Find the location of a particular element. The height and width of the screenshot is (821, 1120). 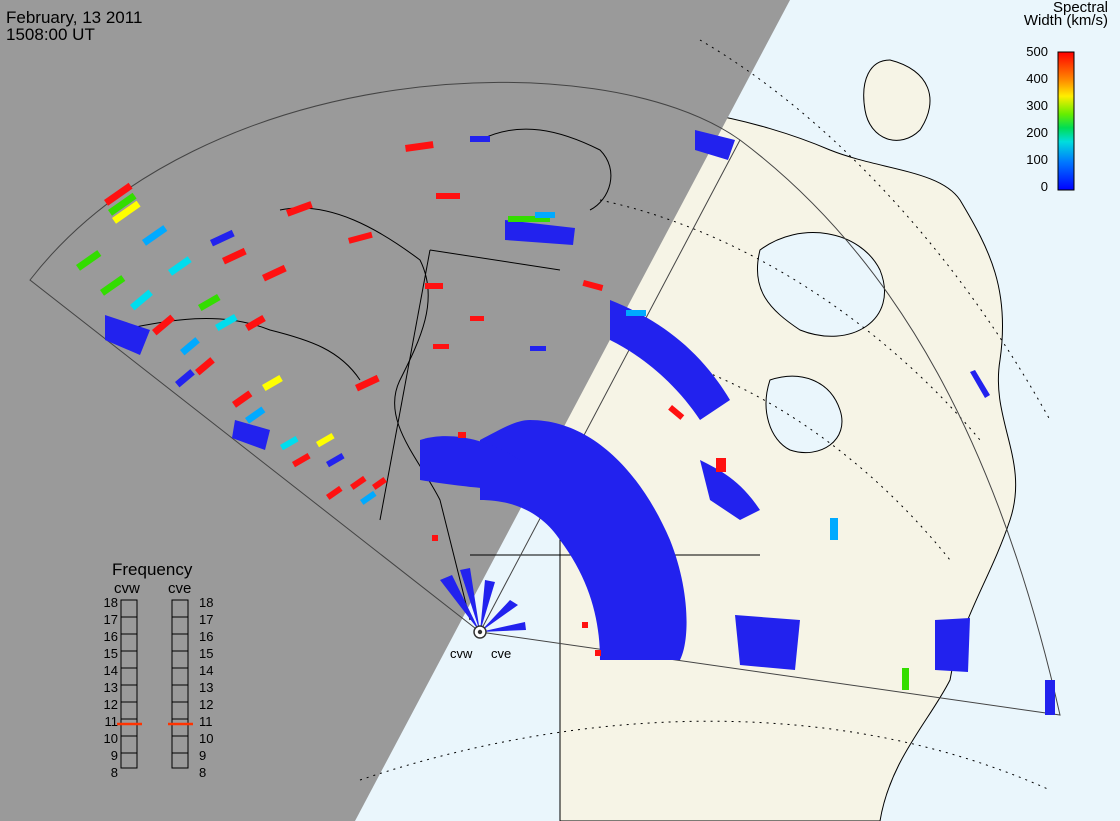

radar-site-markers is located at coordinates (480, 632).